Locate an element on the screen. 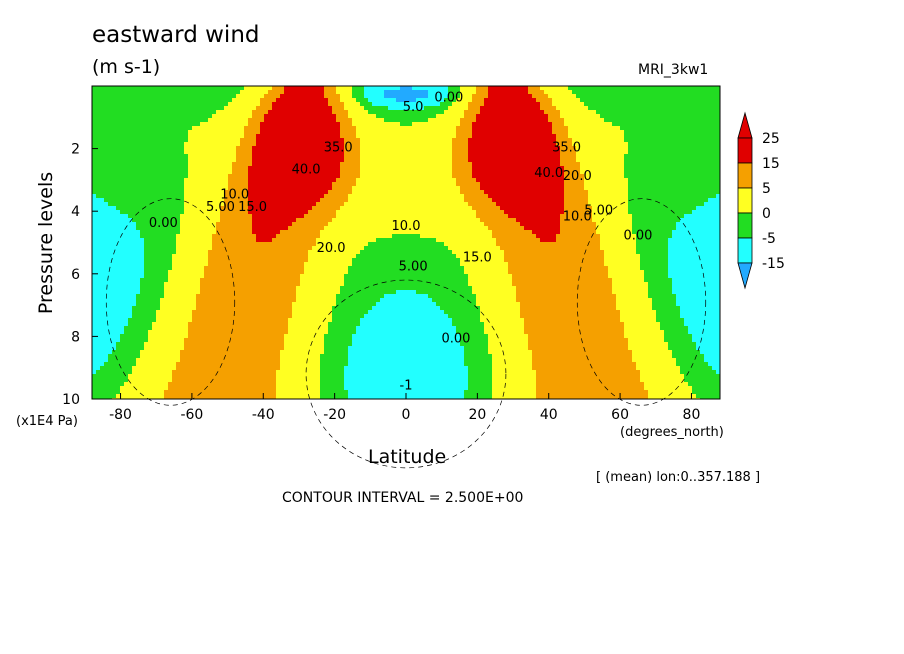 The image size is (904, 654). x-axis: -80 -60 -40 -20 0 20 40 60 80 is located at coordinates (404, 408).